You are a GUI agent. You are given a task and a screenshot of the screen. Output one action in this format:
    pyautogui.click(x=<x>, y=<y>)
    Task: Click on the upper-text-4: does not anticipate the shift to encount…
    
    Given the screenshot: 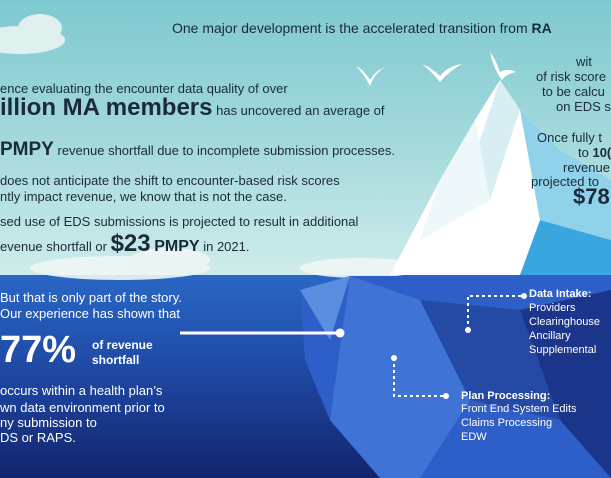 What is the action you would take?
    pyautogui.click(x=170, y=180)
    